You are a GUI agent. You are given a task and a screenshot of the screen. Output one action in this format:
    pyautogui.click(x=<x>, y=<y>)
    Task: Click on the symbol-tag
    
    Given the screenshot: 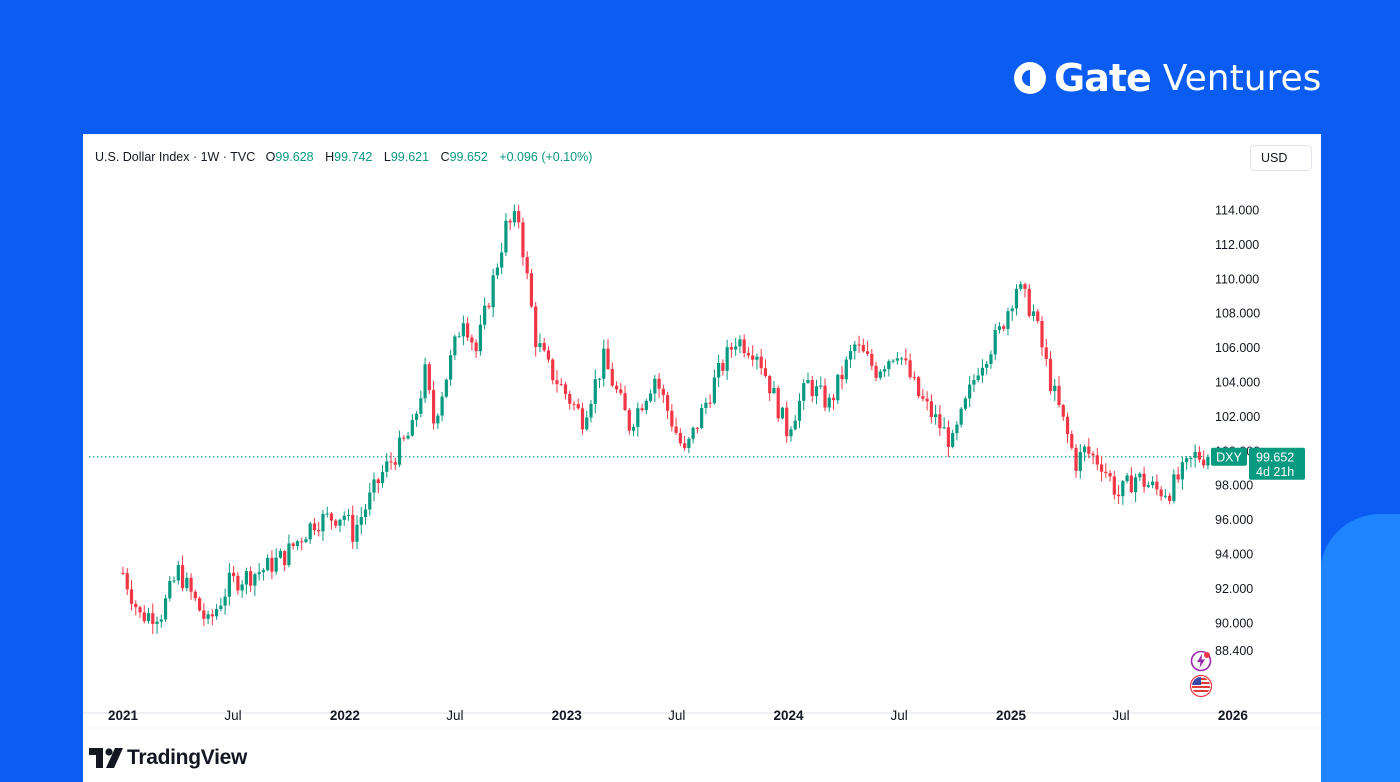 What is the action you would take?
    pyautogui.click(x=1229, y=456)
    